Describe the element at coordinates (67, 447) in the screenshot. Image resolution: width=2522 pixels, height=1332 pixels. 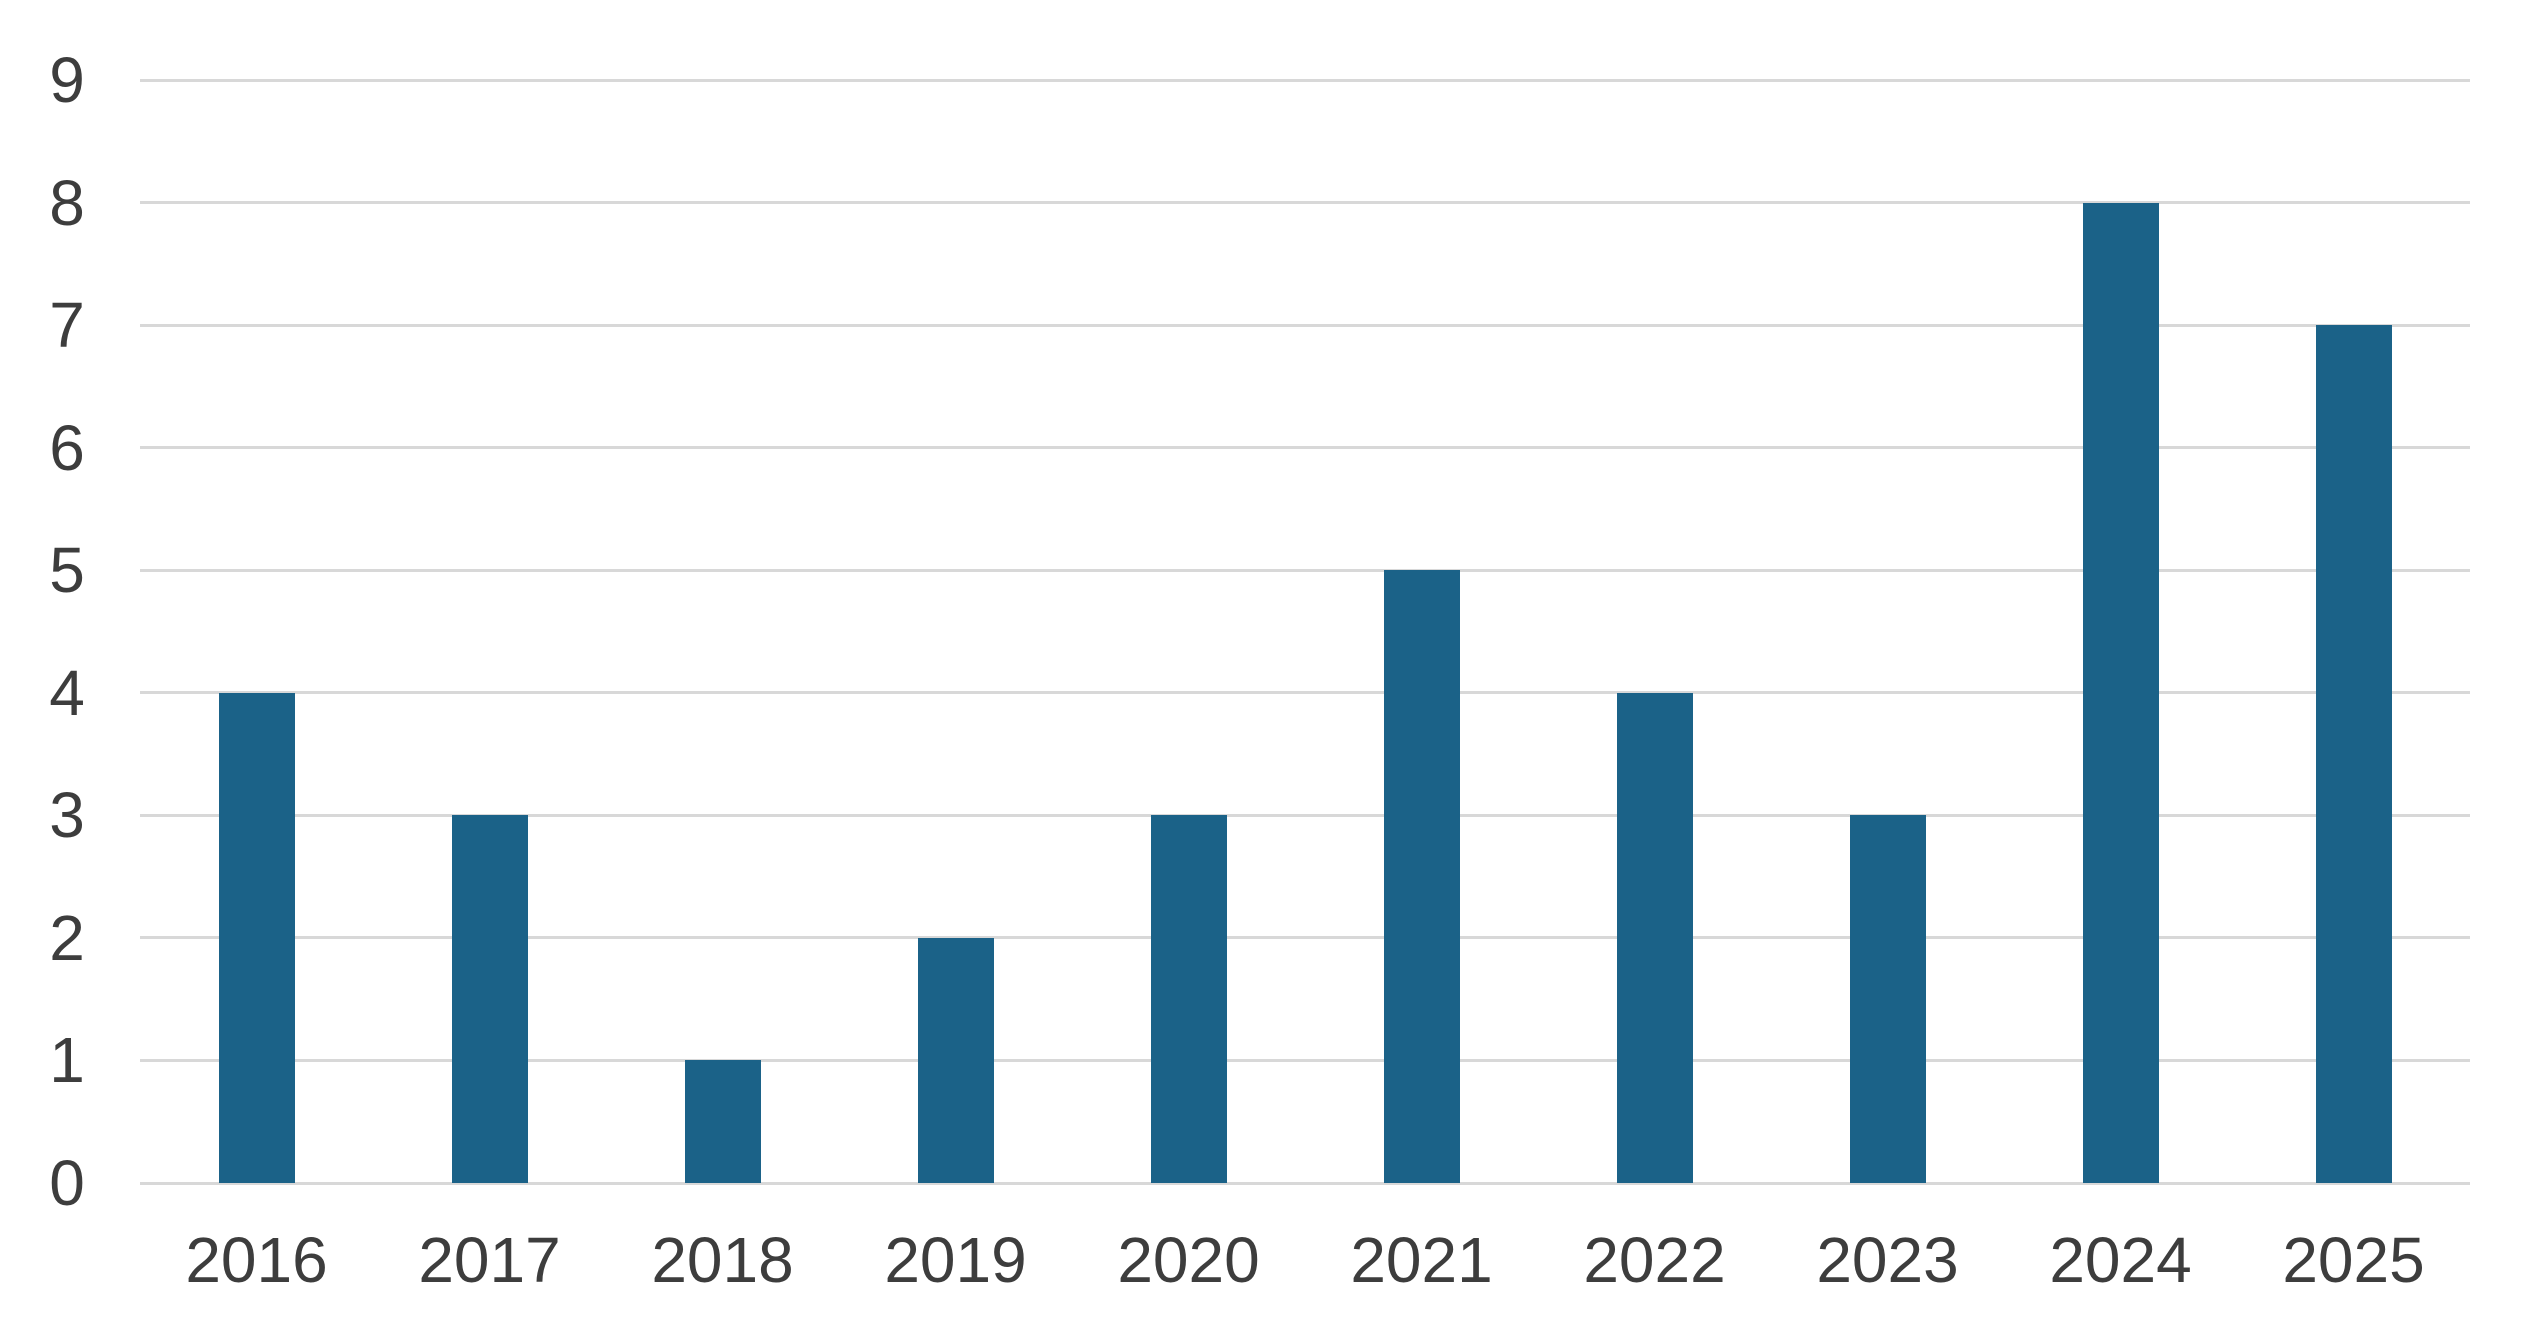
I see `y-tick-label-6: 6` at that location.